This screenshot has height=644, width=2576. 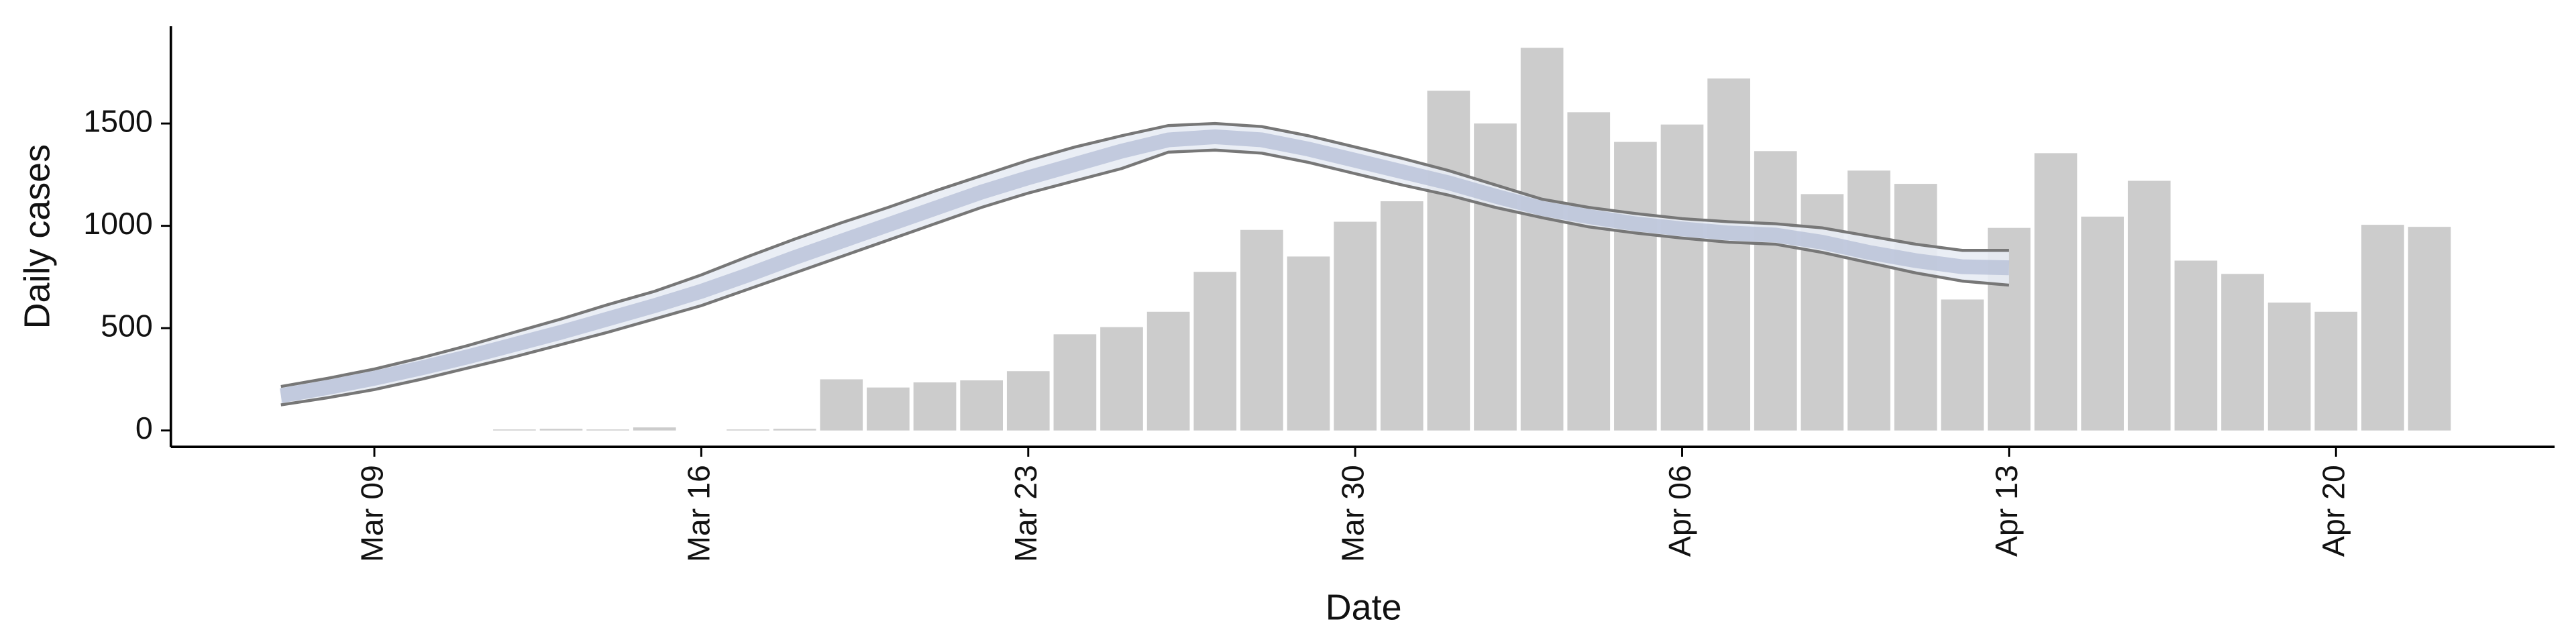 I want to click on y-tick-label: 500, so click(x=127, y=325).